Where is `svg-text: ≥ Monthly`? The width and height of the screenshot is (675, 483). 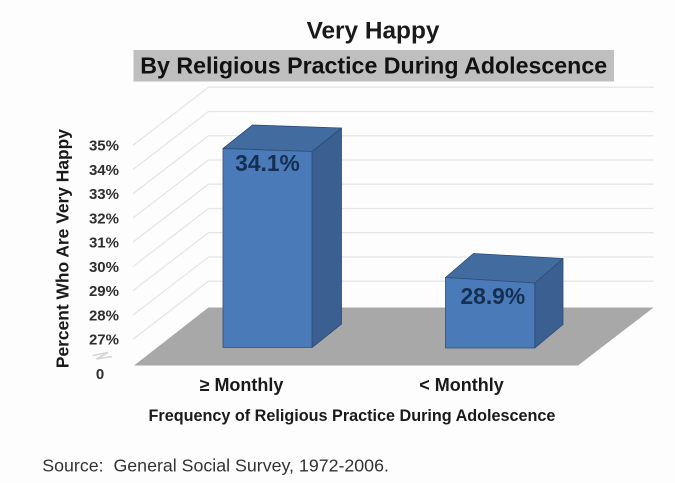 svg-text: ≥ Monthly is located at coordinates (242, 385).